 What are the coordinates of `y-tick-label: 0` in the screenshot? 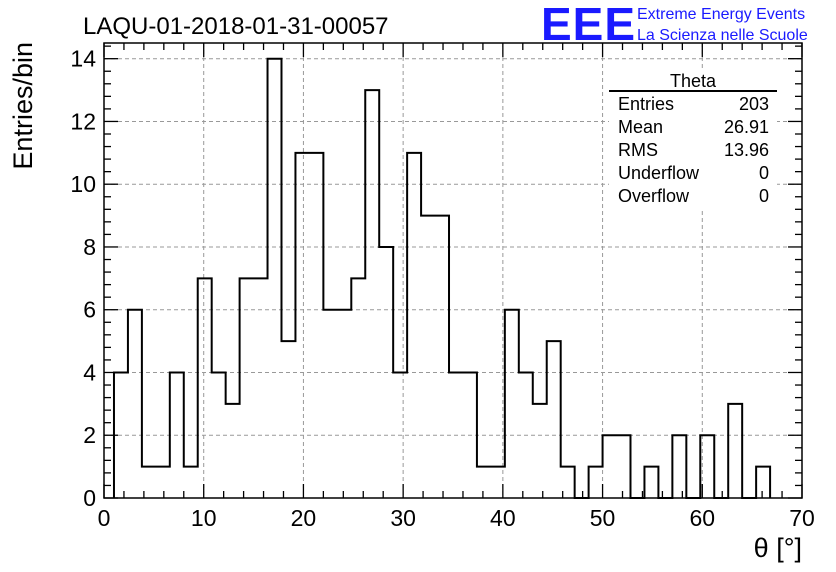 It's located at (89, 498).